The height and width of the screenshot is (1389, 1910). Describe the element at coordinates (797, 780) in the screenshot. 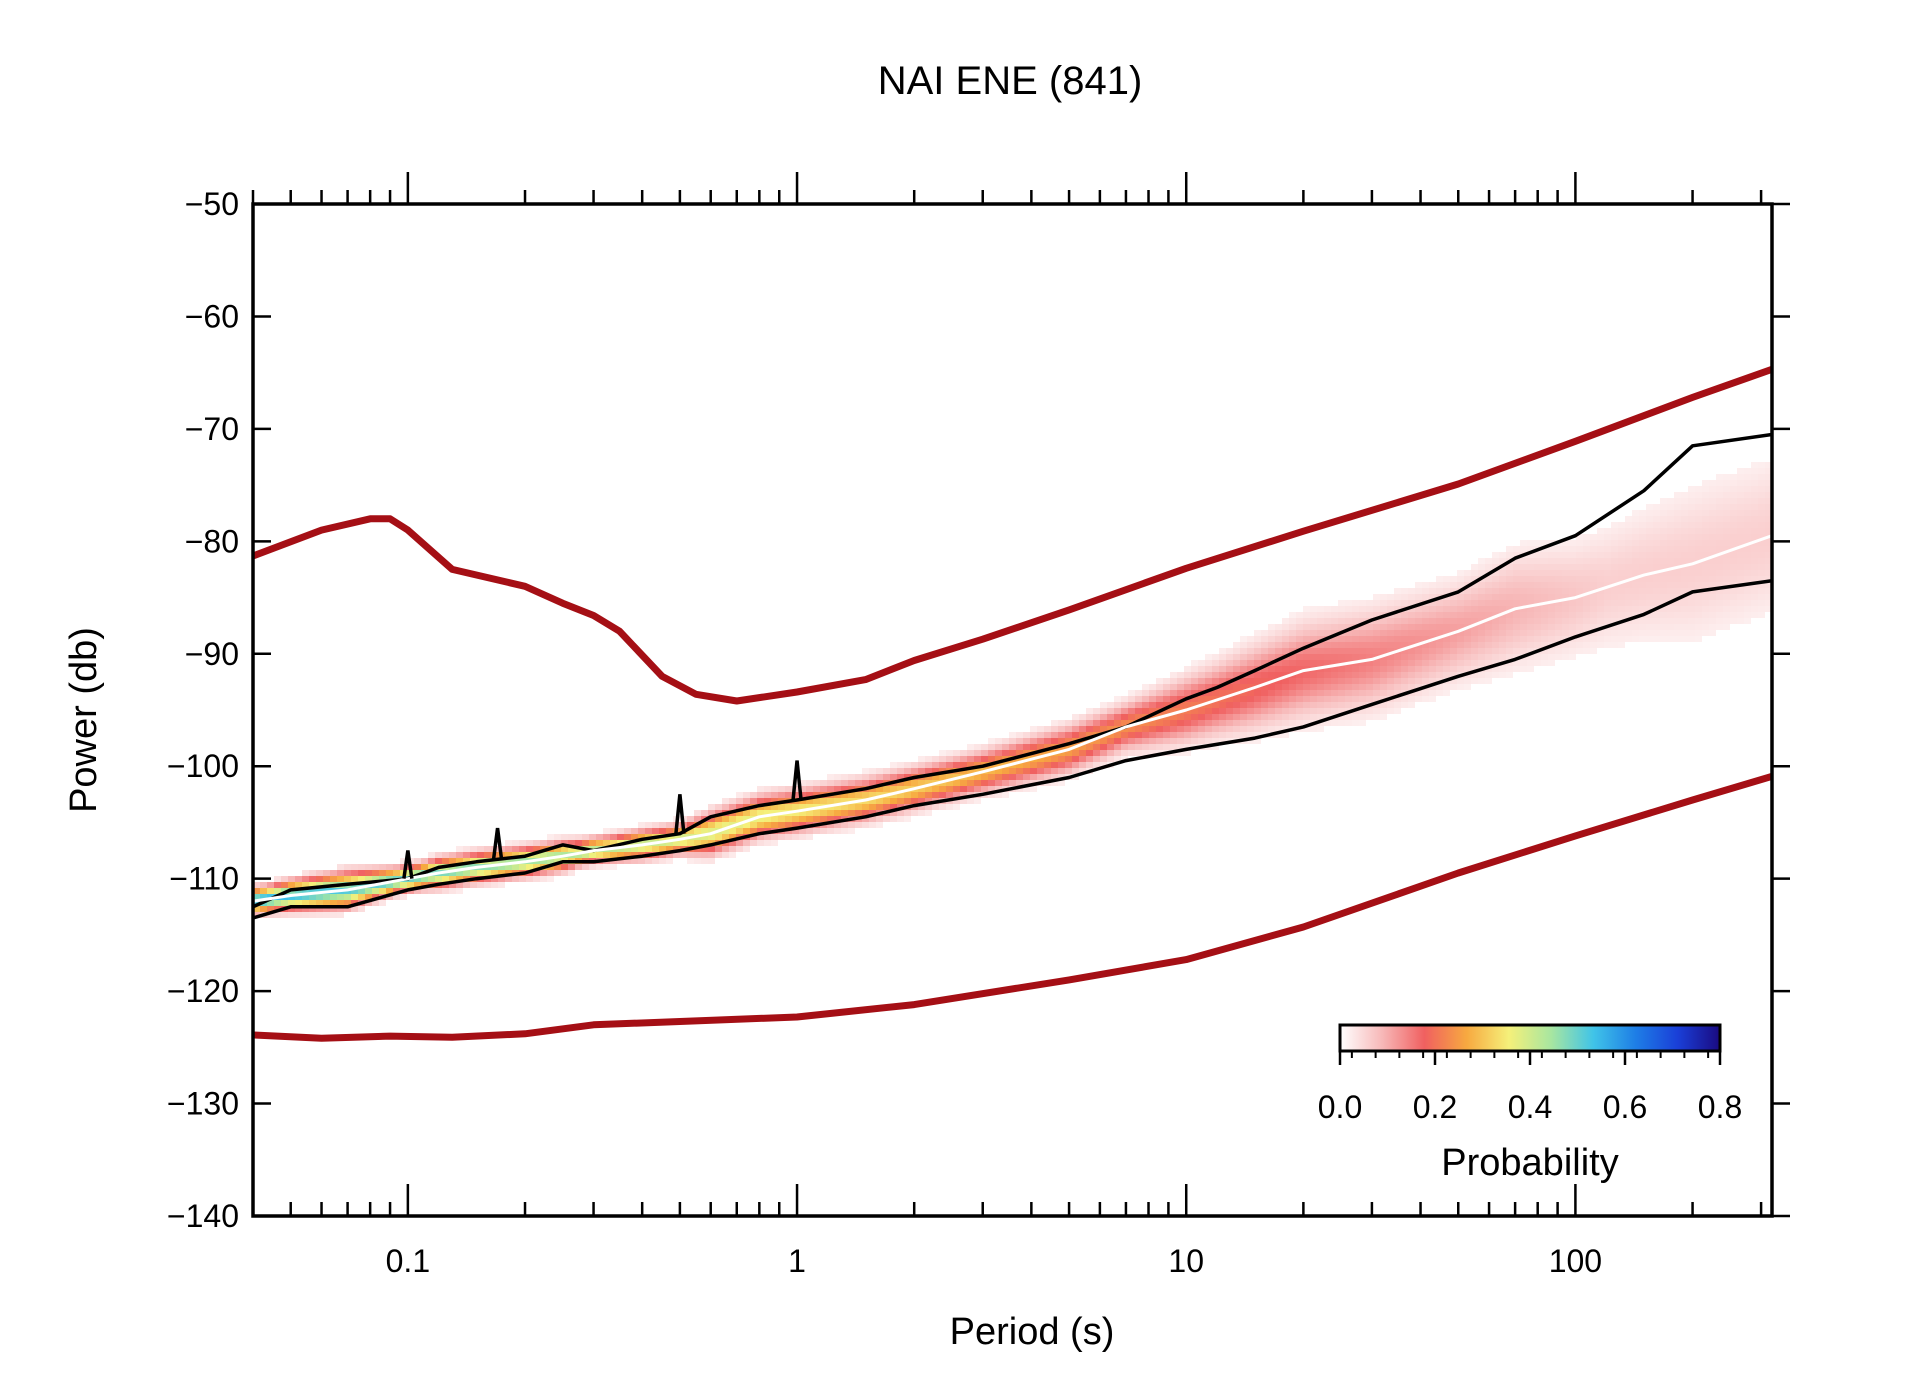

I see `percentile-spike` at that location.